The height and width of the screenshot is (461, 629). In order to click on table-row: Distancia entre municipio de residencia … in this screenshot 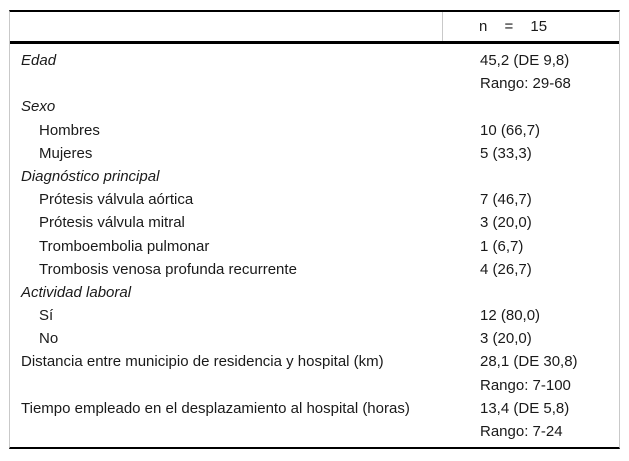, I will do `click(314, 361)`.